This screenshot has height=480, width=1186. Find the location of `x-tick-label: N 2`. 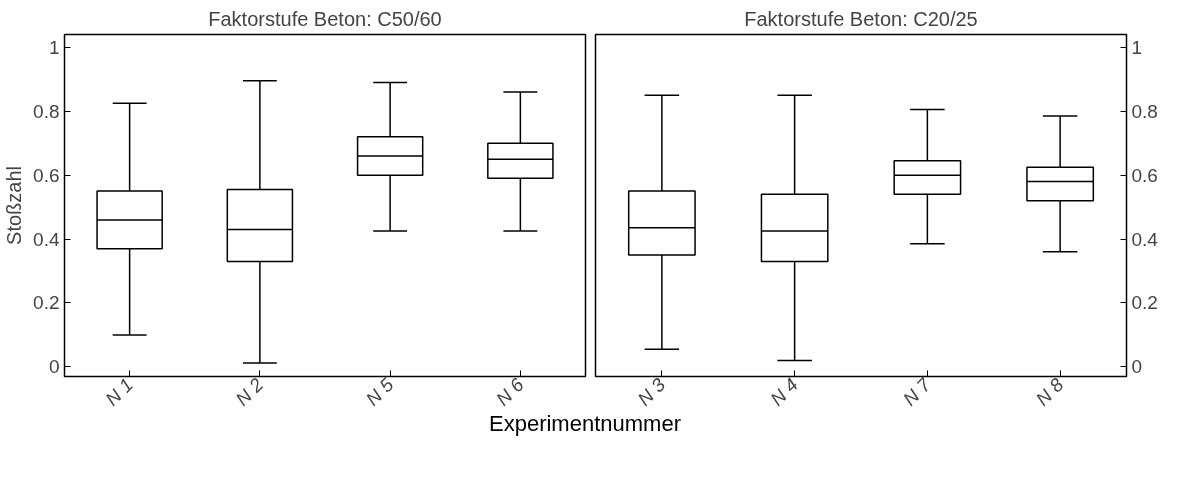

x-tick-label: N 2 is located at coordinates (249, 391).